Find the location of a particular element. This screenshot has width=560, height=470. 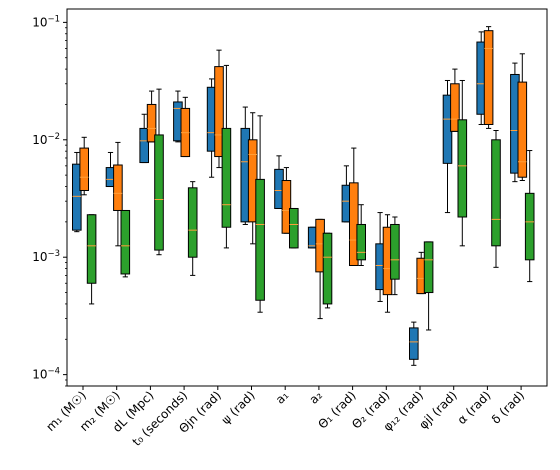

y-tick-label: 10⁻² is located at coordinates (46, 139).